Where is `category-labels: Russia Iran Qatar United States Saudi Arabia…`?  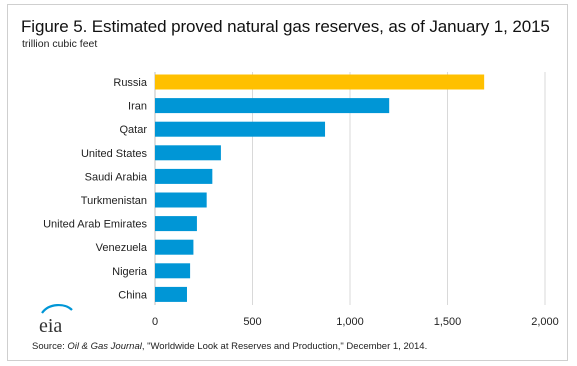
category-labels: Russia Iran Qatar United States Saudi Arabia… is located at coordinates (95, 189).